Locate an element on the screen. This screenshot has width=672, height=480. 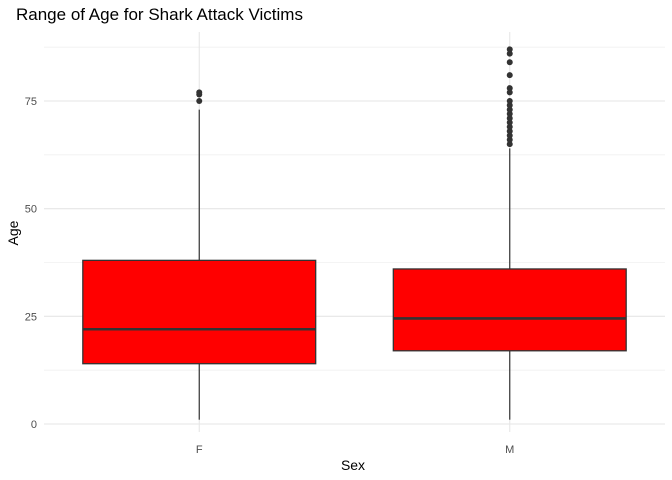
y-tick-label: 50 is located at coordinates (31, 210).